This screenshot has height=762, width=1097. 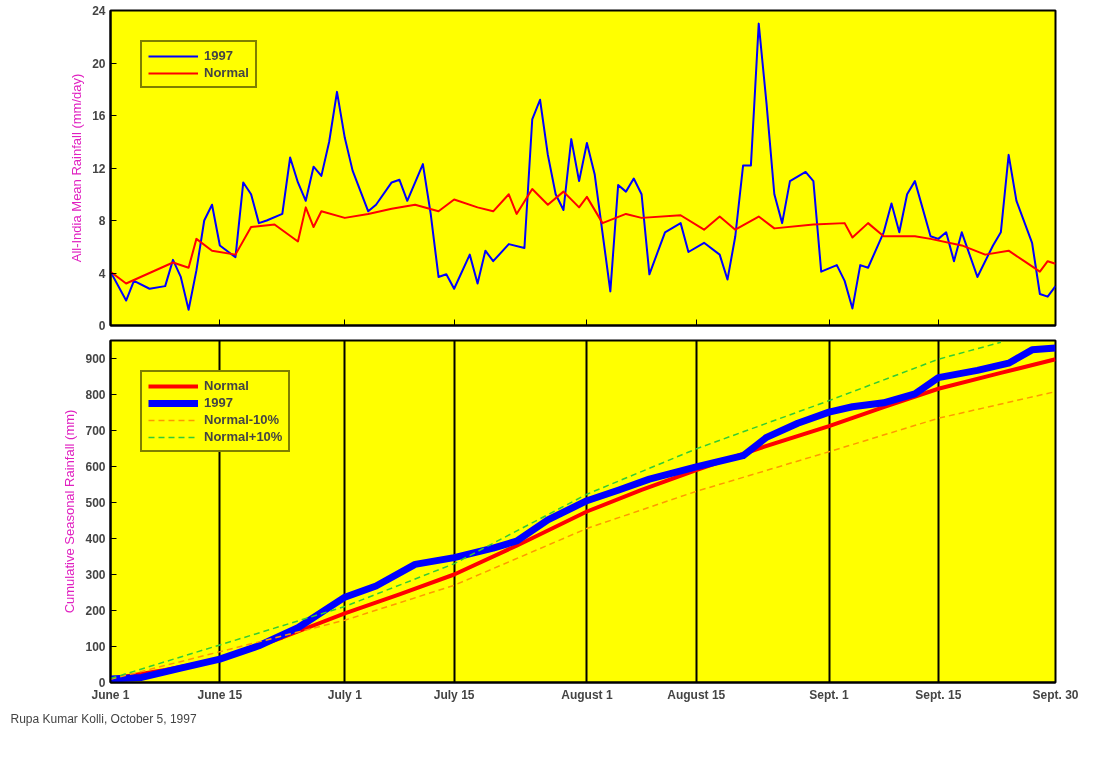 What do you see at coordinates (95, 359) in the screenshot?
I see `y-tick-label: 900` at bounding box center [95, 359].